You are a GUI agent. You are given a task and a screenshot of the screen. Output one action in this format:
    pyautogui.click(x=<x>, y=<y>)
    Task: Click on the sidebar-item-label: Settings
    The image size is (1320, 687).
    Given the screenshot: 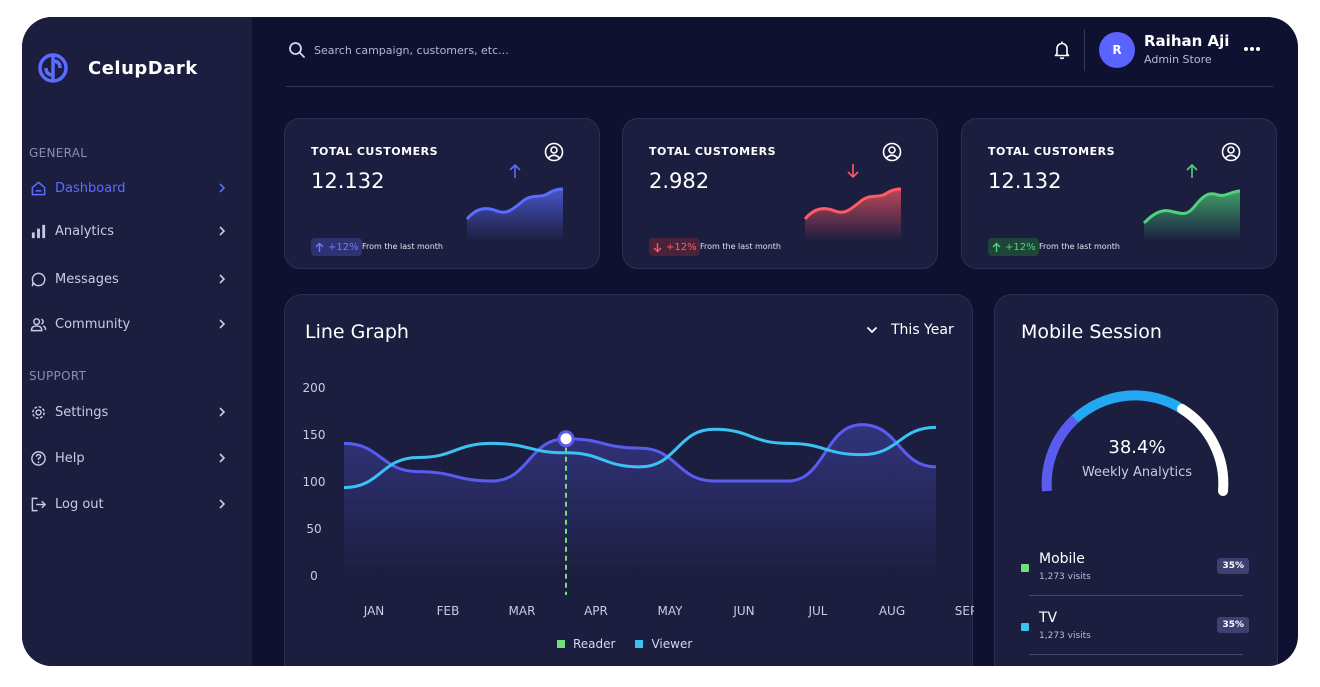 What is the action you would take?
    pyautogui.click(x=82, y=412)
    